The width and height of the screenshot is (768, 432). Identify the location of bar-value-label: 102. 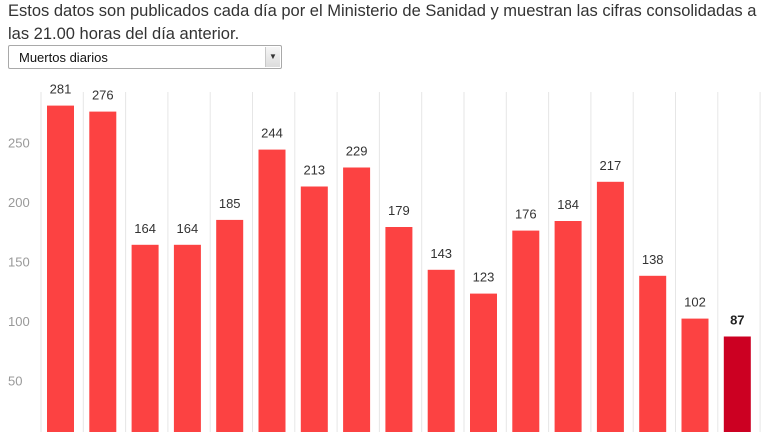
(695, 302).